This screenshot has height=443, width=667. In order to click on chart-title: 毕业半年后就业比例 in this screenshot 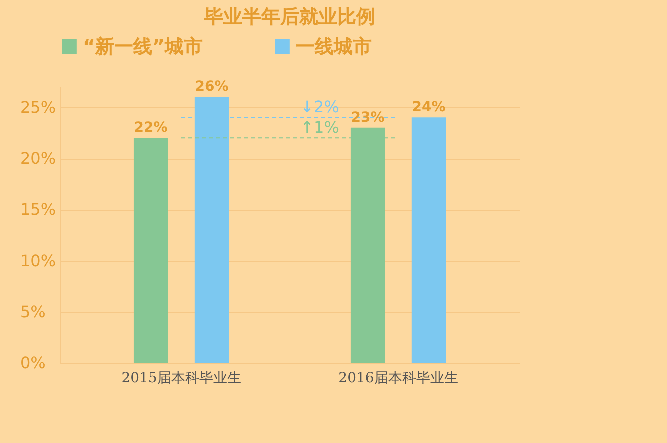, I will do `click(290, 17)`.